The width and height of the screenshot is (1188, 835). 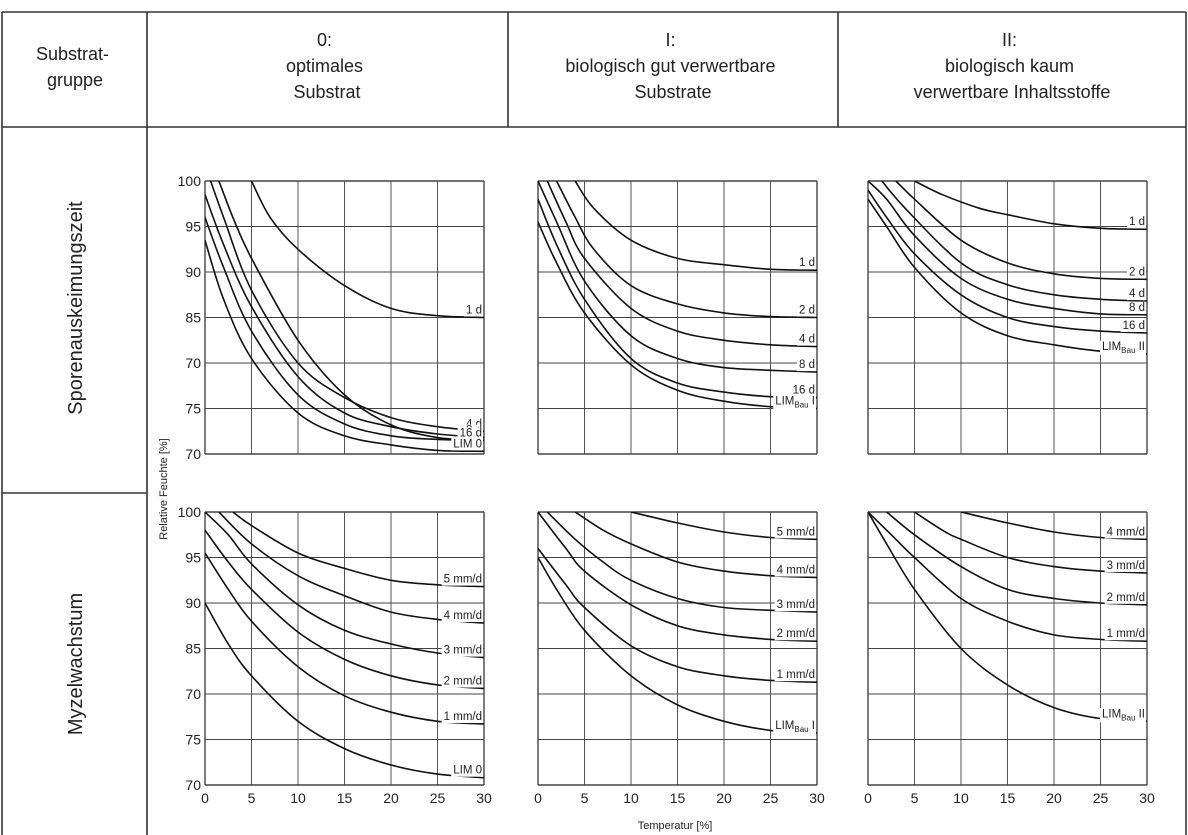 What do you see at coordinates (193, 272) in the screenshot?
I see `y-tick-label: 90` at bounding box center [193, 272].